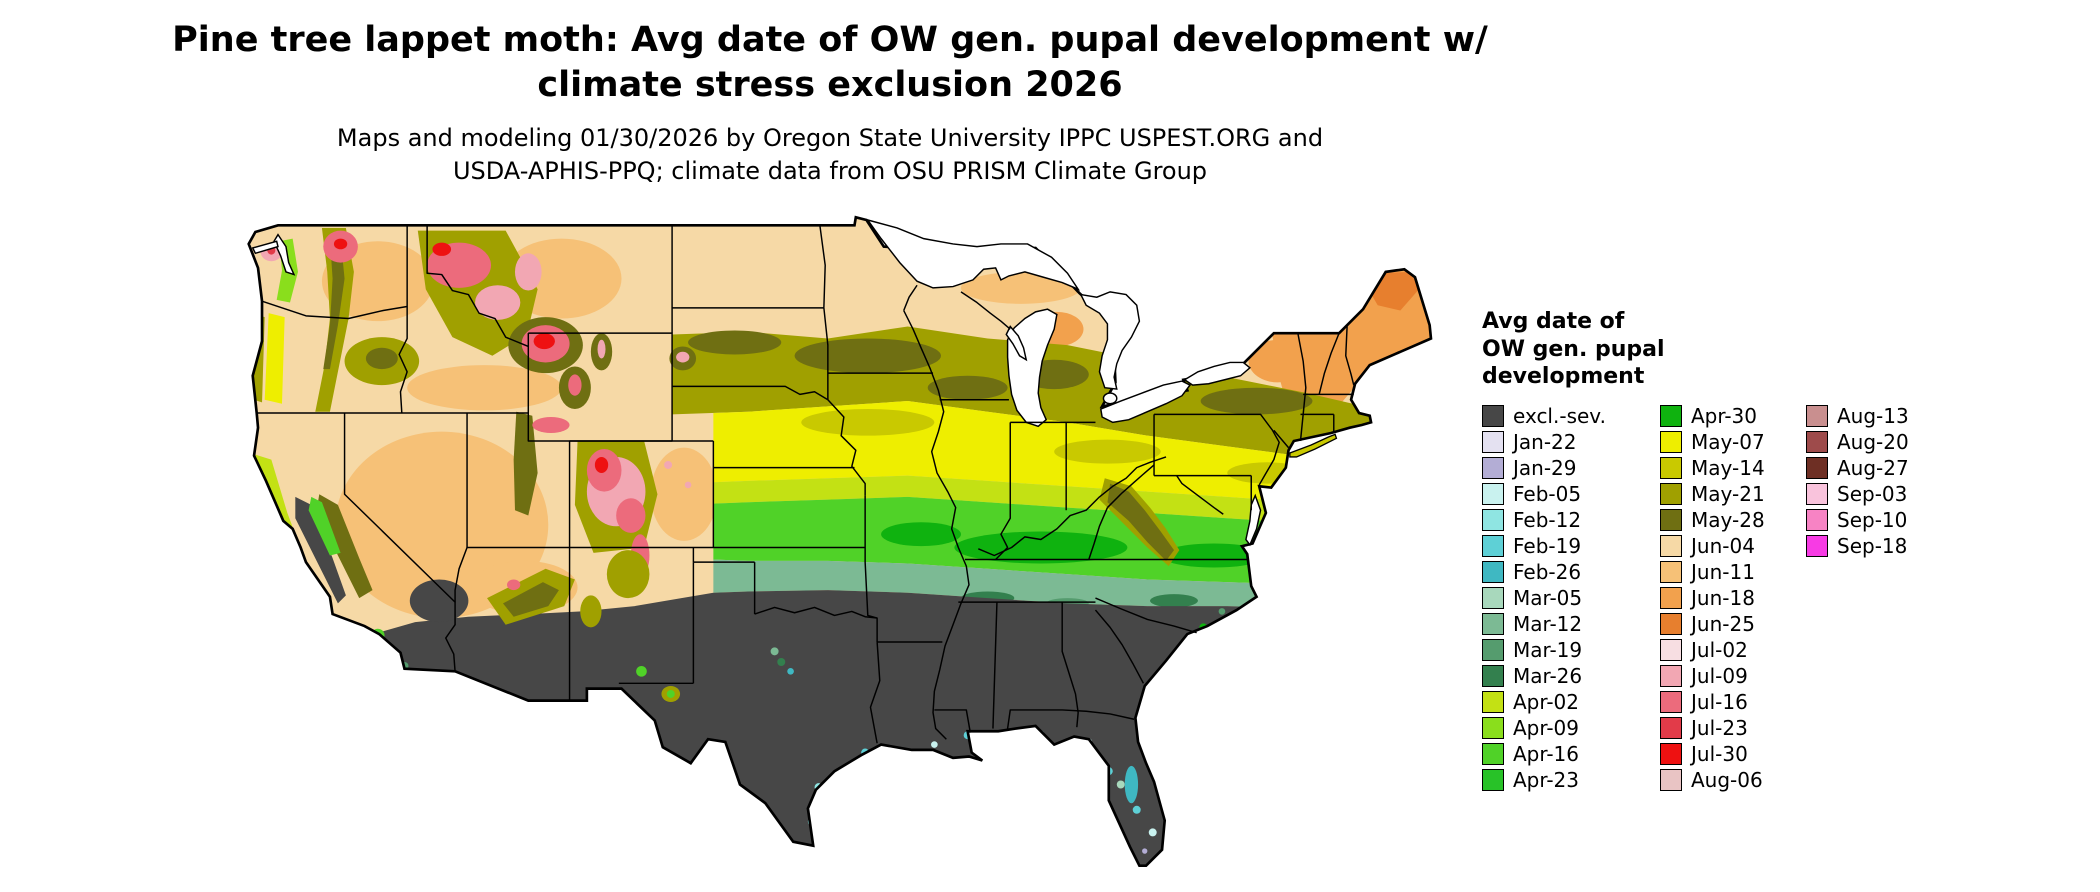 This screenshot has height=892, width=2100. I want to click on legend-entry: Feb-26, so click(1571, 572).